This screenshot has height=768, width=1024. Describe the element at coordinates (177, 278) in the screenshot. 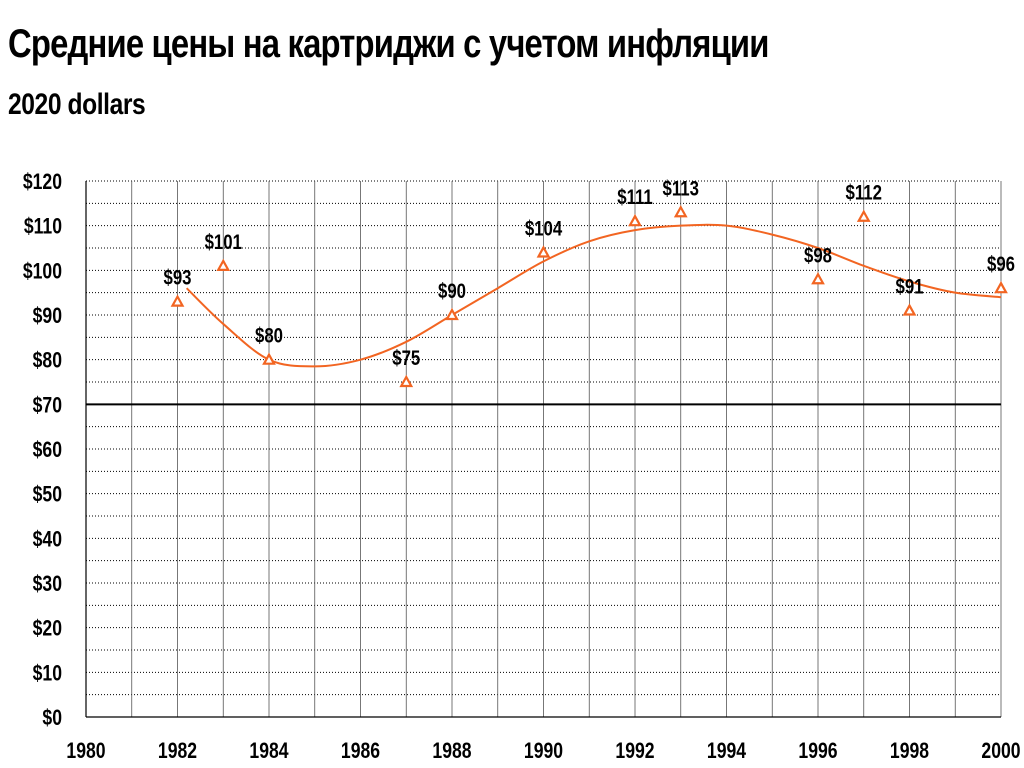

I see `data-label: $93` at that location.